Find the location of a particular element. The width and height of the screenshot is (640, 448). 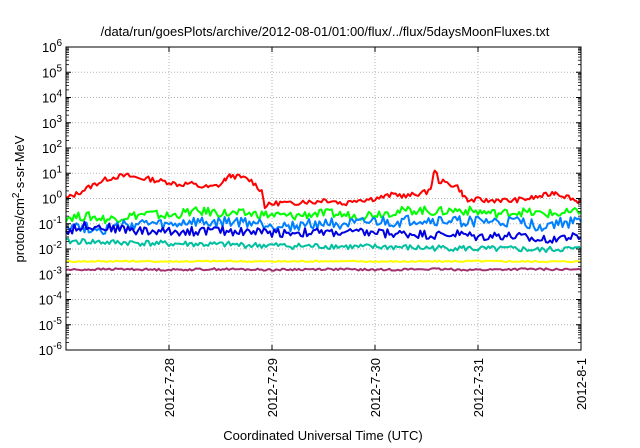

x-tick-label: 2012-7-29 is located at coordinates (272, 387).